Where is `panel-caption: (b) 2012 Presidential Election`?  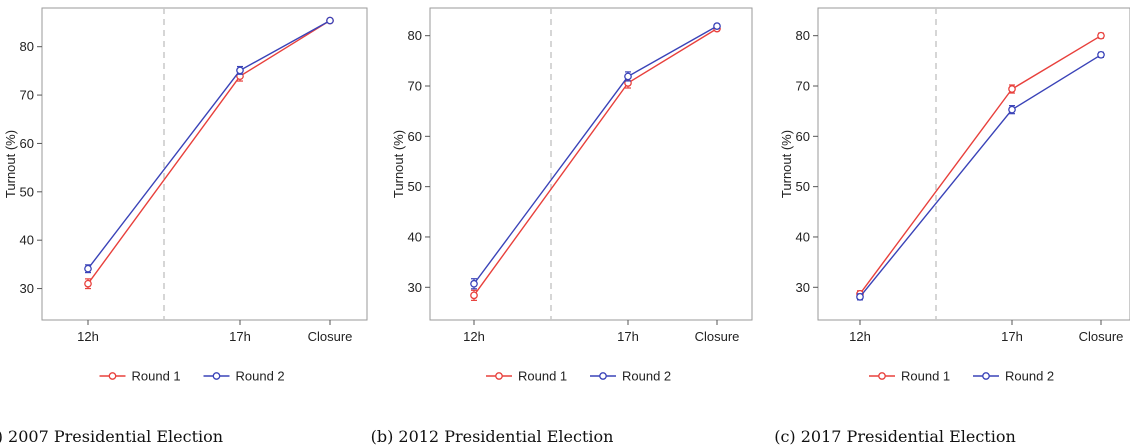
panel-caption: (b) 2012 Presidential Election is located at coordinates (492, 436).